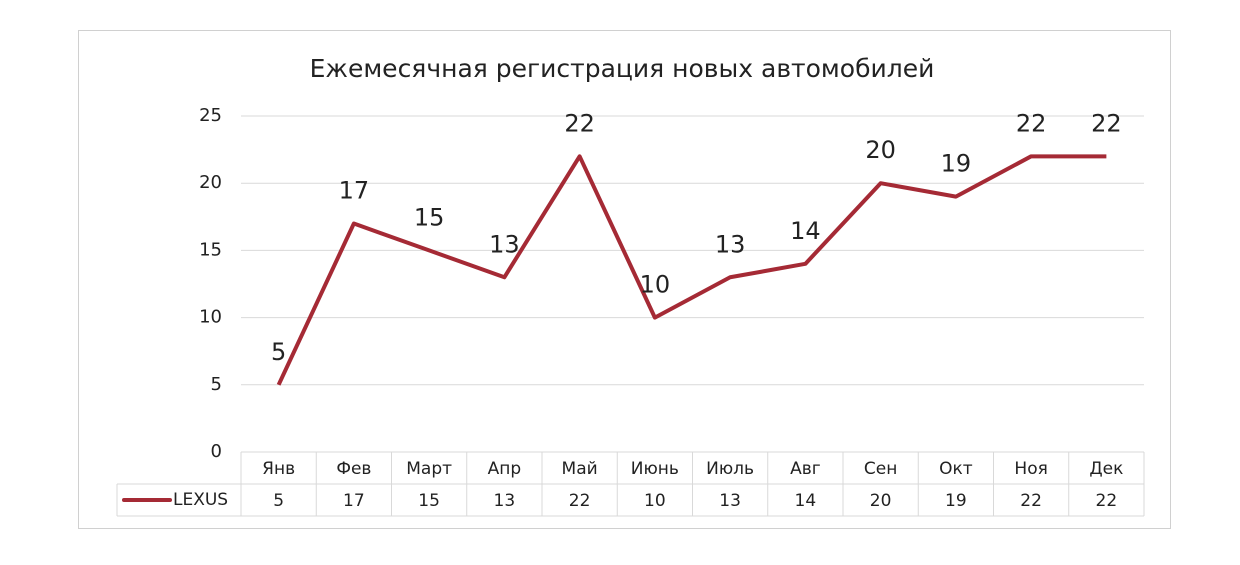 The height and width of the screenshot is (565, 1240). Describe the element at coordinates (806, 501) in the screenshot. I see `table-value: 14` at that location.